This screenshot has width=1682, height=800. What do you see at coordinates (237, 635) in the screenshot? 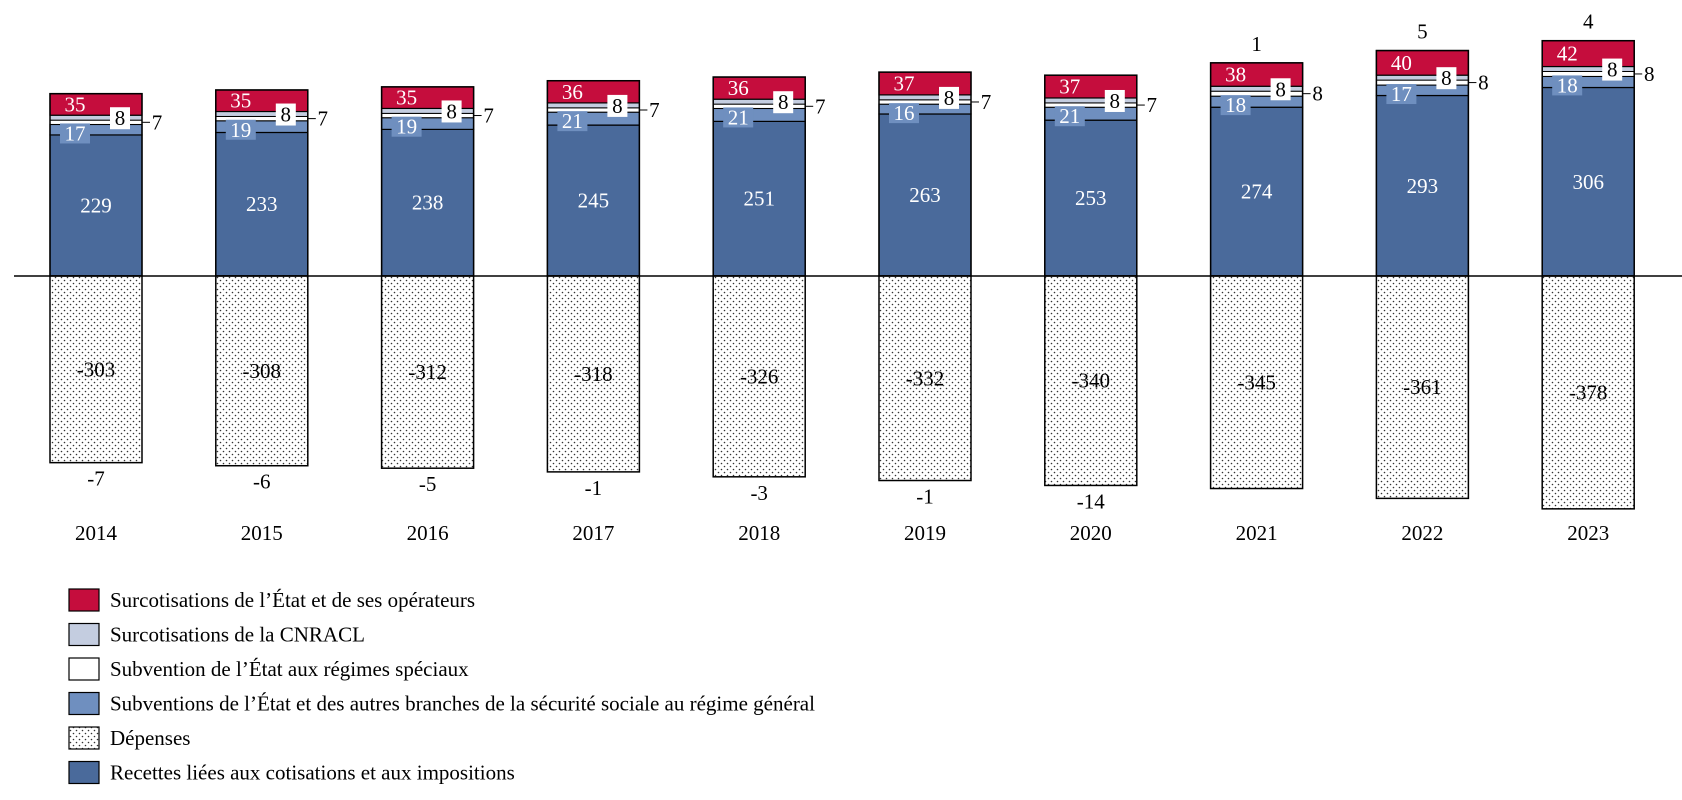
I see `legend-label-cnracl: Surcotisations de la CNRACL` at bounding box center [237, 635].